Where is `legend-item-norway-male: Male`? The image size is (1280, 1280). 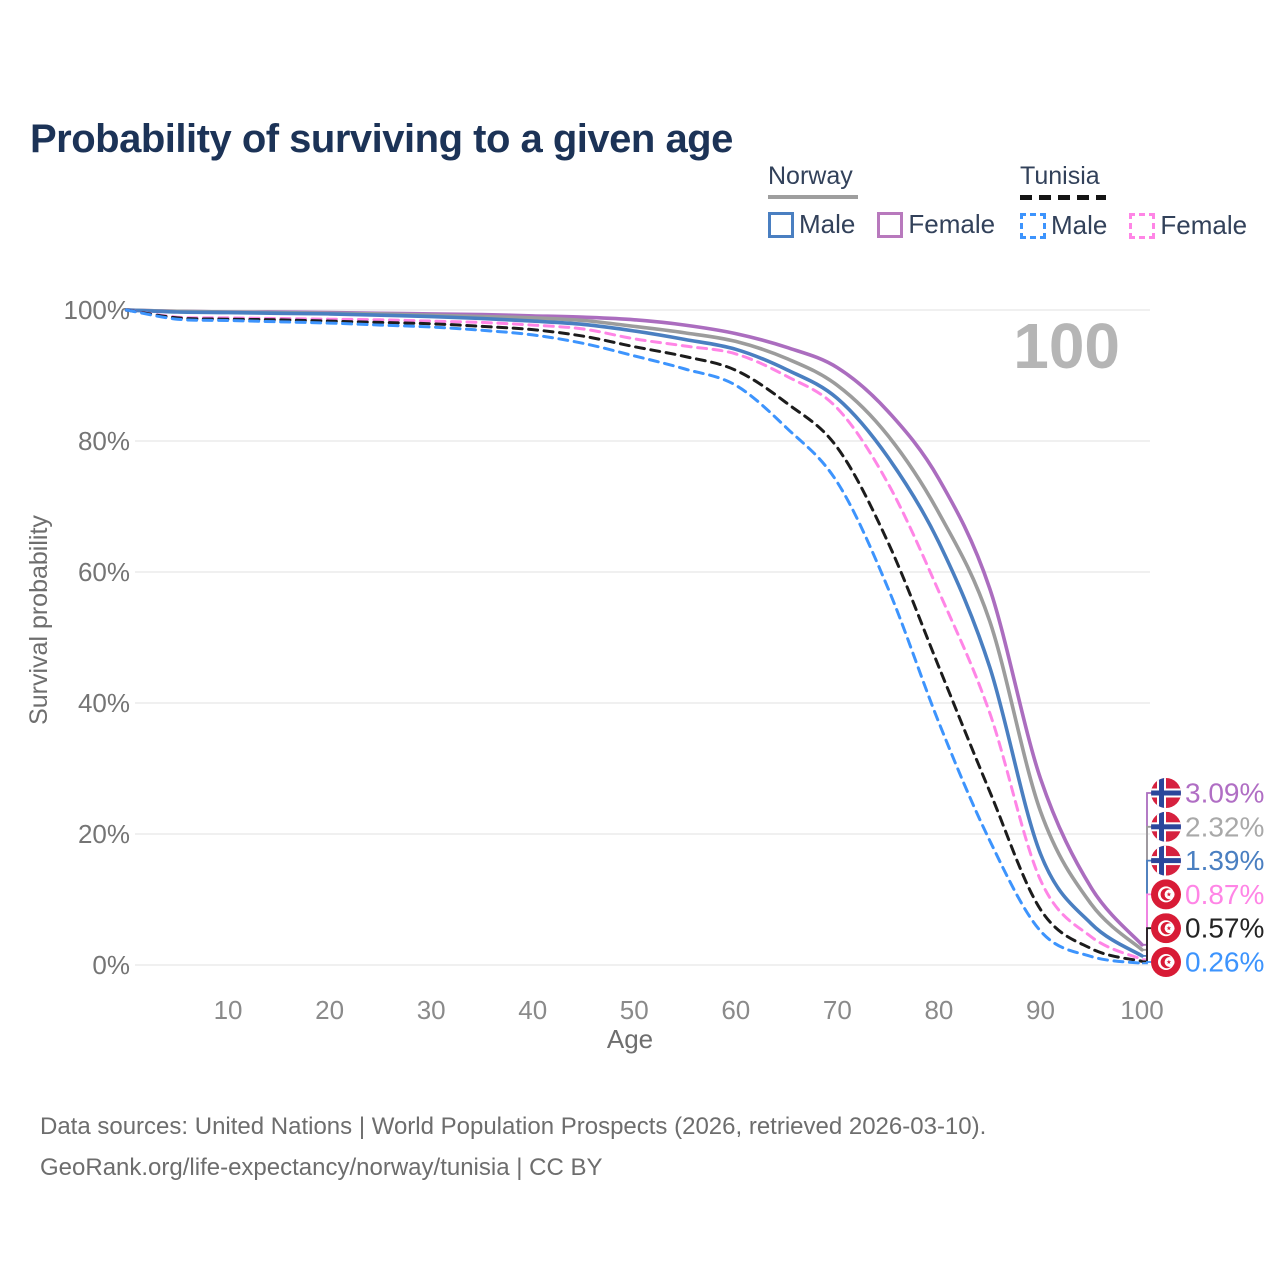 legend-item-norway-male: Male is located at coordinates (811, 224).